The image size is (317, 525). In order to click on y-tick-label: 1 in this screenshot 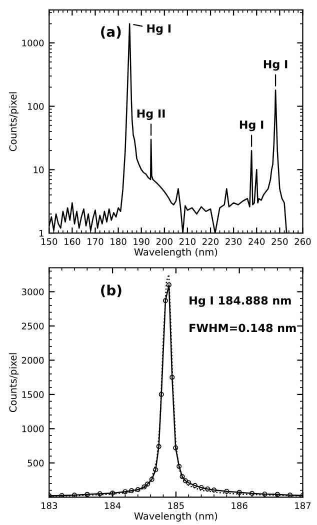, I will do `click(42, 233)`.